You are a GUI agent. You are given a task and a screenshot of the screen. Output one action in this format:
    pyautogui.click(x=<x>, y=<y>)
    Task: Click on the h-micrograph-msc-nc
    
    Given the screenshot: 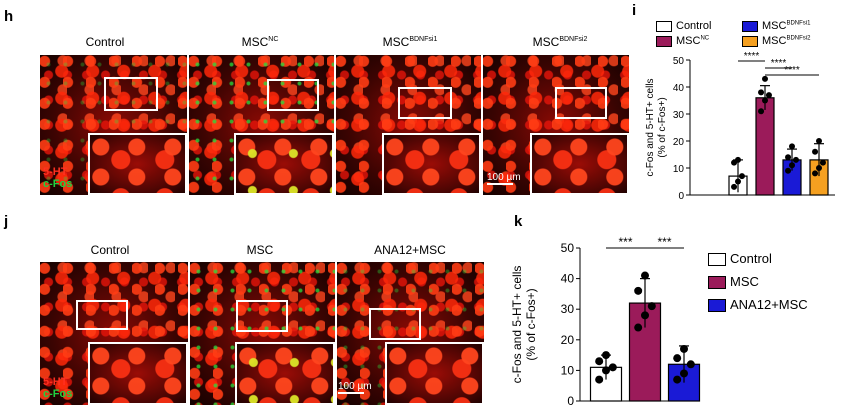 What is the action you would take?
    pyautogui.click(x=261, y=125)
    